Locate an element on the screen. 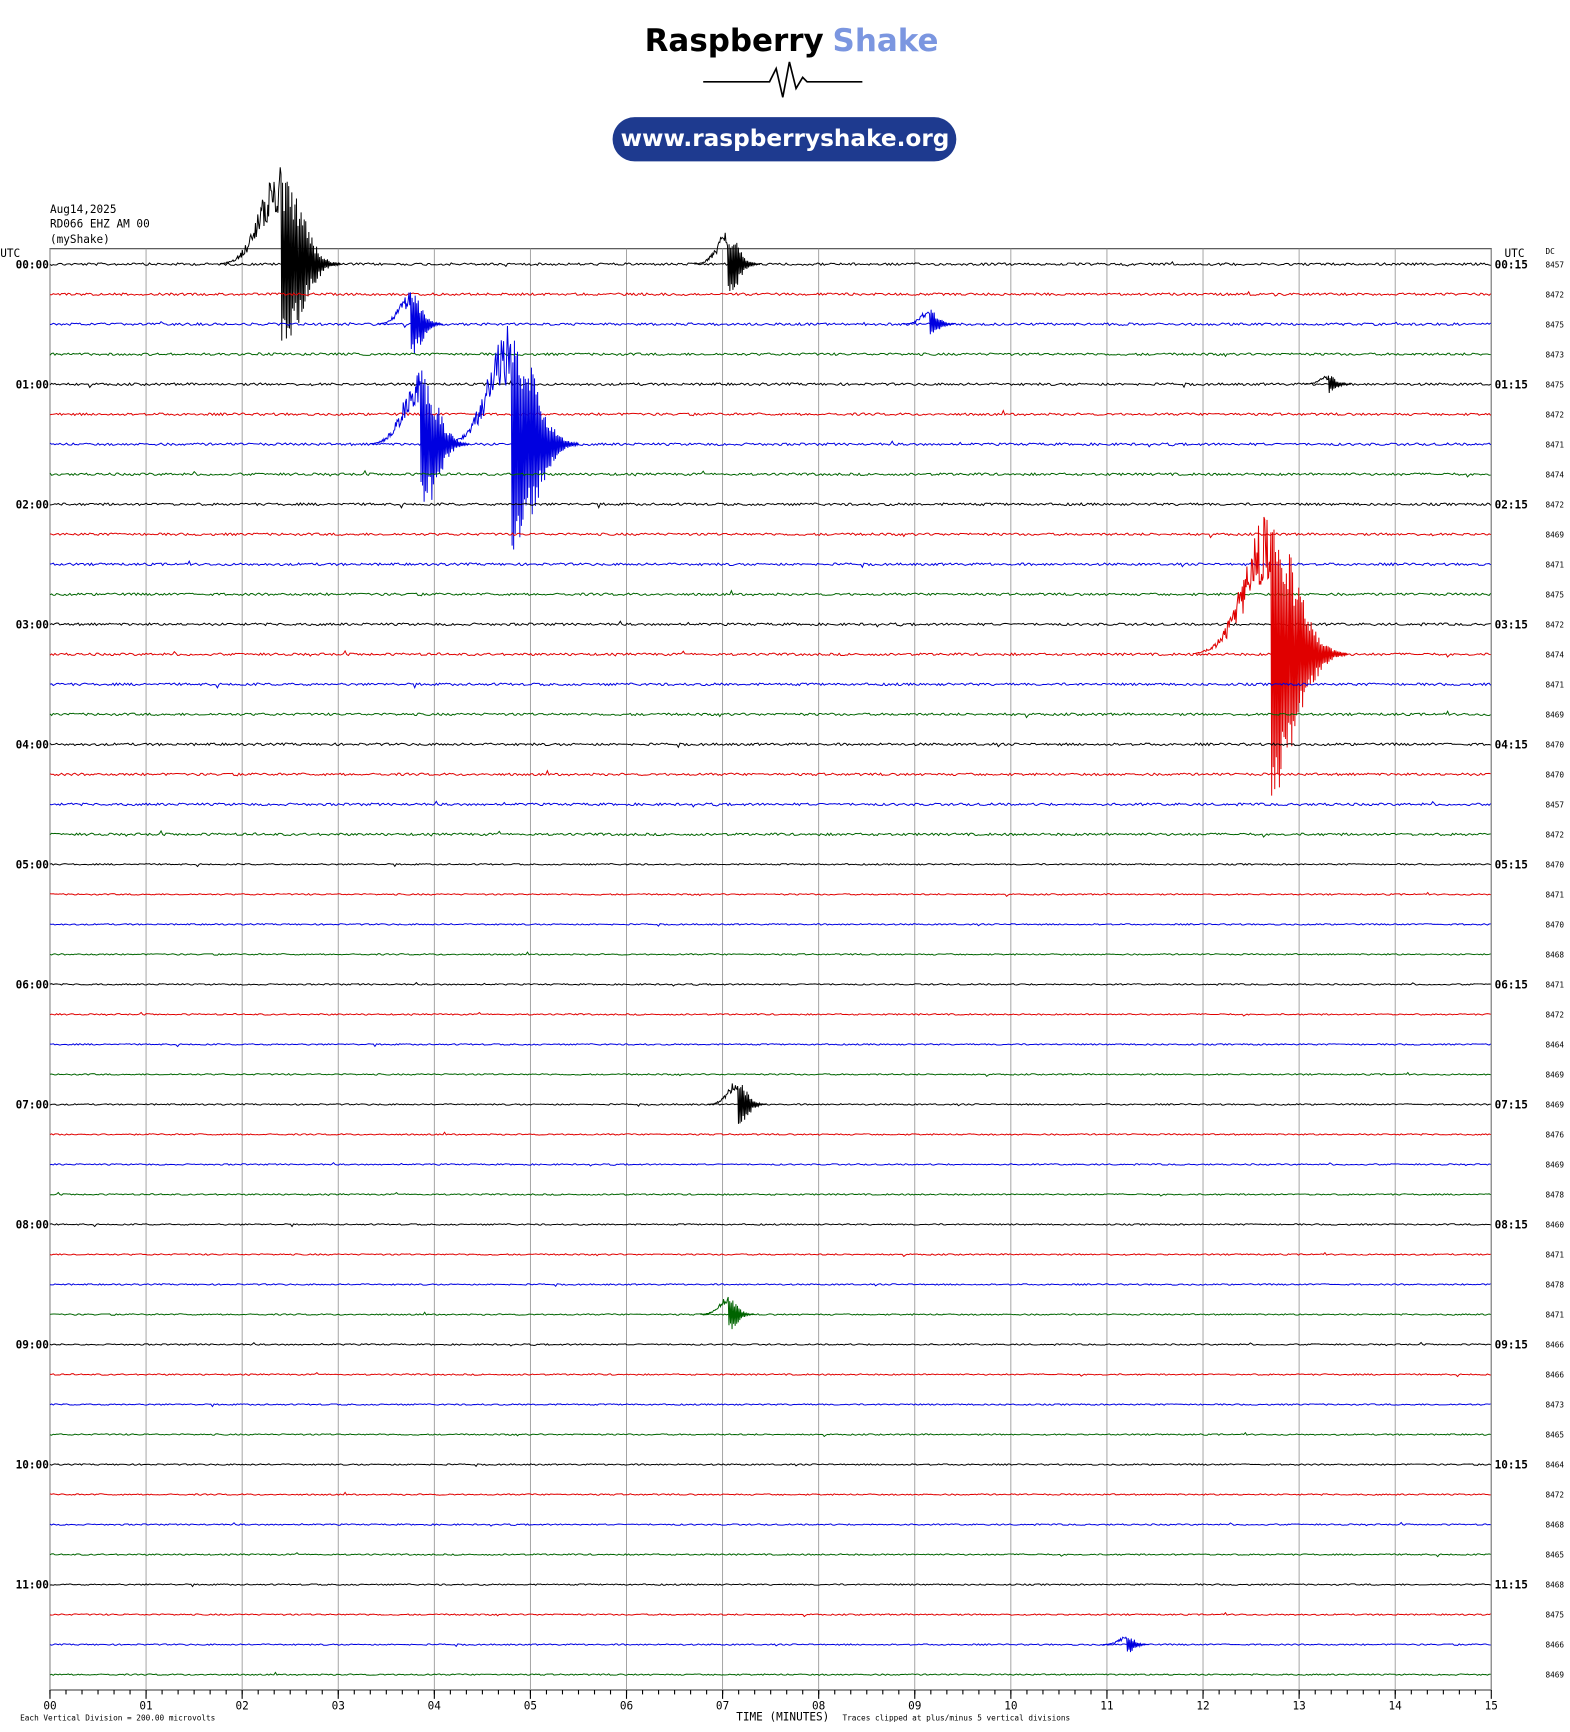  right-time-label: 06:15 is located at coordinates (1511, 984).